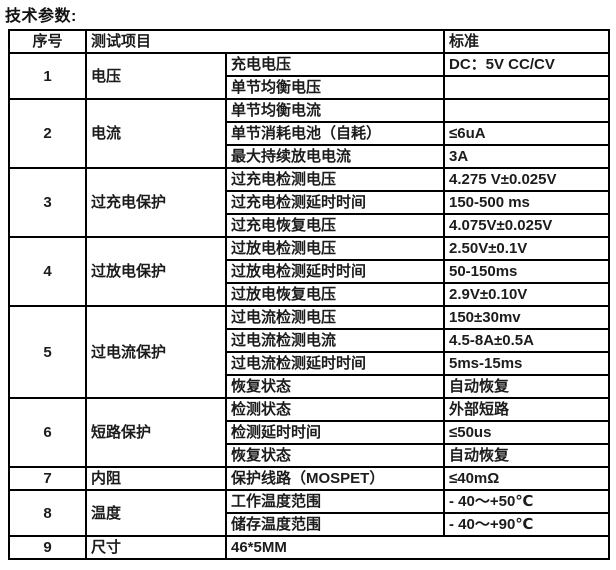 This screenshot has width=616, height=570. Describe the element at coordinates (156, 478) in the screenshot. I see `test-item-group: 内阻` at that location.